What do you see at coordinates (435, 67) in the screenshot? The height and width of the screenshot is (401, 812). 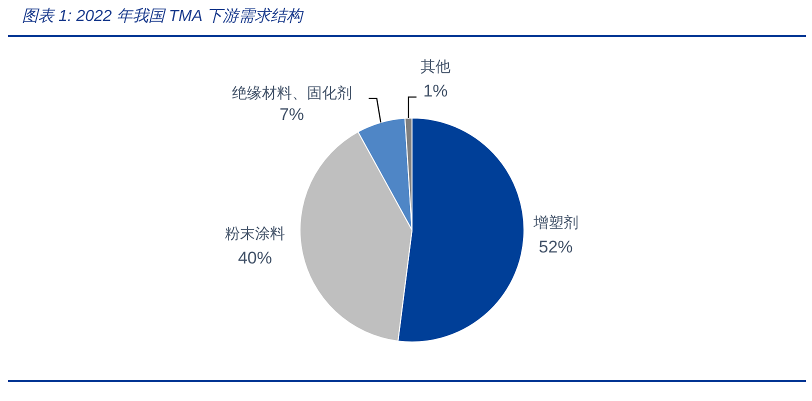 I see `slice-label: 其他` at bounding box center [435, 67].